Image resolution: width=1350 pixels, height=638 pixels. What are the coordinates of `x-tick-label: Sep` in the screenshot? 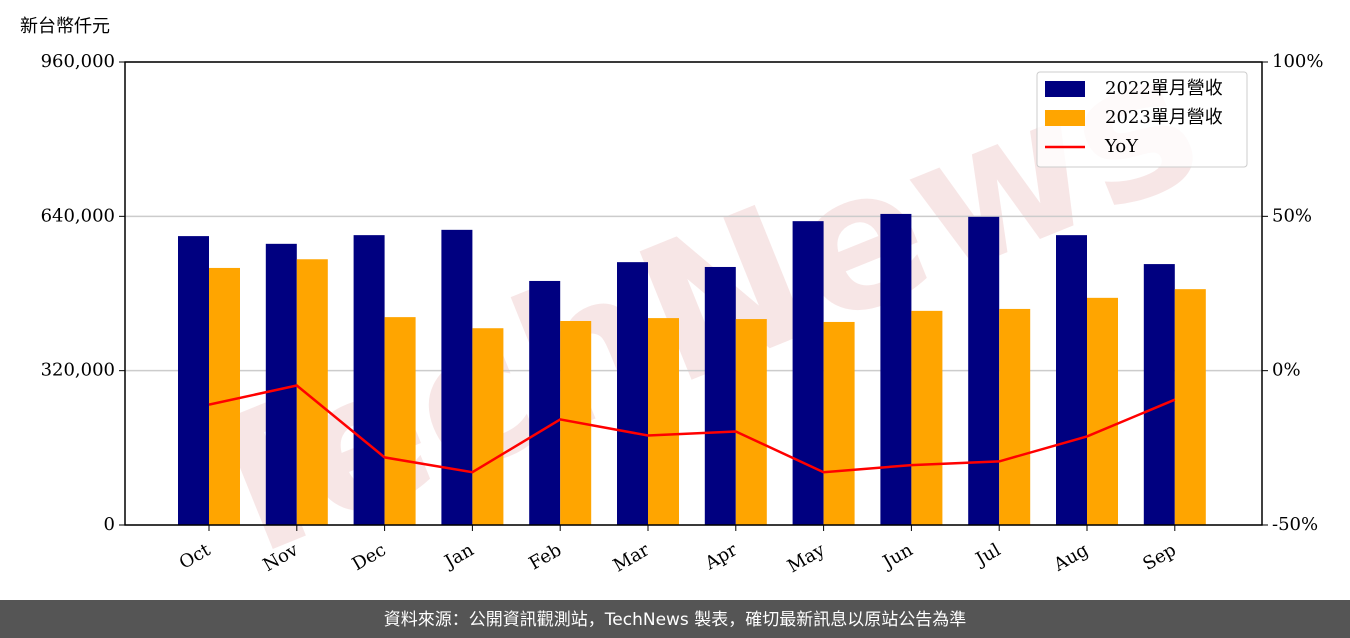 It's located at (1159, 556).